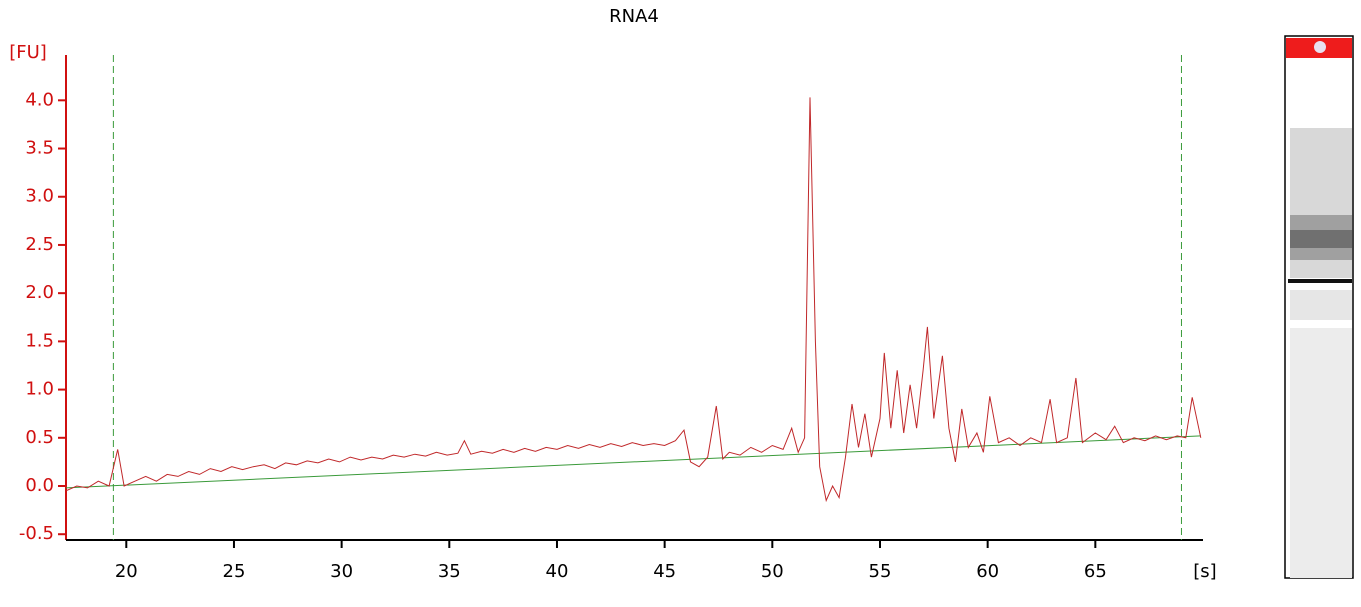 This screenshot has width=1361, height=607. Describe the element at coordinates (234, 571) in the screenshot. I see `x-tick-label: 25` at that location.